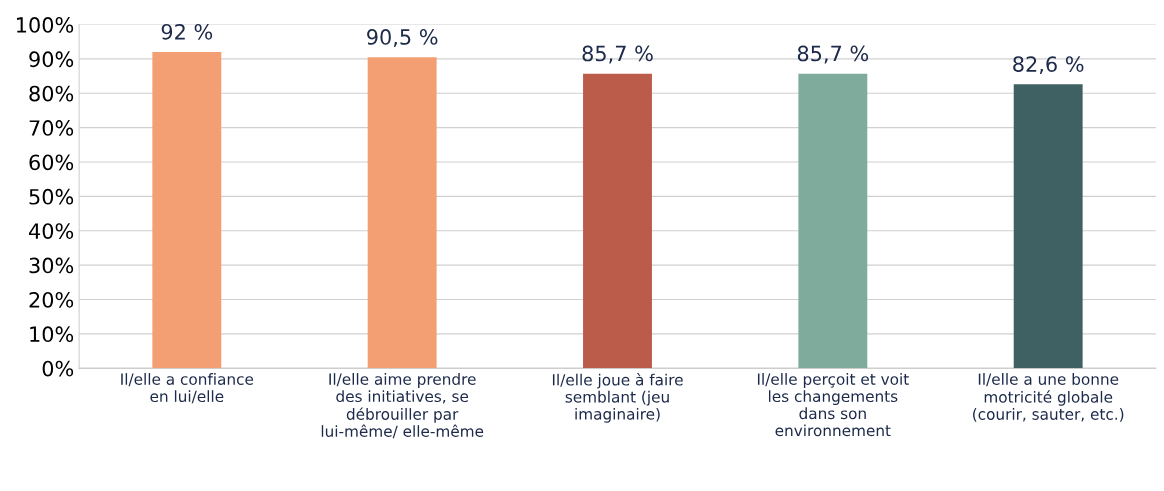 This screenshot has width=1164, height=491. I want to click on data-label: 82,6 %, so click(1048, 65).